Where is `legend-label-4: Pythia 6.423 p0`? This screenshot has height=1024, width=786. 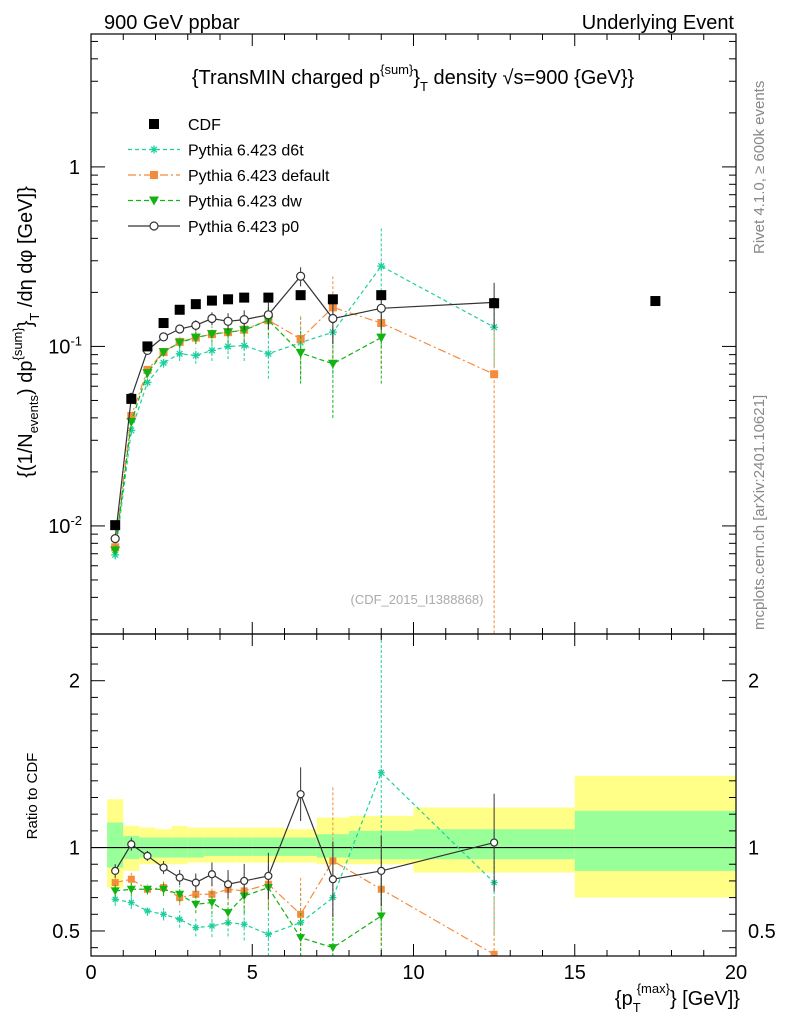 legend-label-4: Pythia 6.423 p0 is located at coordinates (243, 227).